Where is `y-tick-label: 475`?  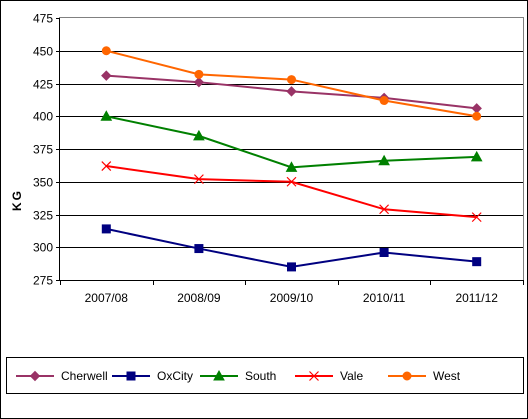
y-tick-label: 475 is located at coordinates (43, 19).